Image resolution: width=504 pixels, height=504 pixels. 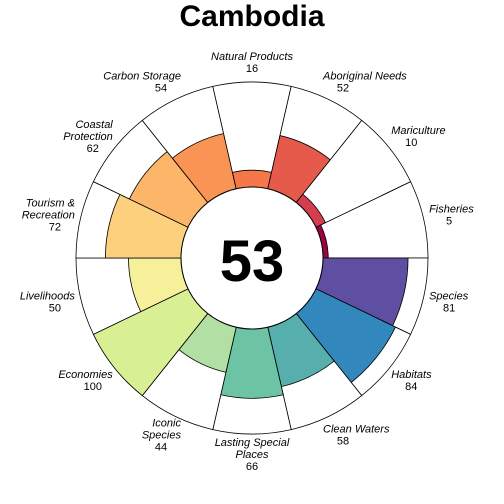 I want to click on goal-label-tourism-recreation: Recreation, so click(x=48, y=215).